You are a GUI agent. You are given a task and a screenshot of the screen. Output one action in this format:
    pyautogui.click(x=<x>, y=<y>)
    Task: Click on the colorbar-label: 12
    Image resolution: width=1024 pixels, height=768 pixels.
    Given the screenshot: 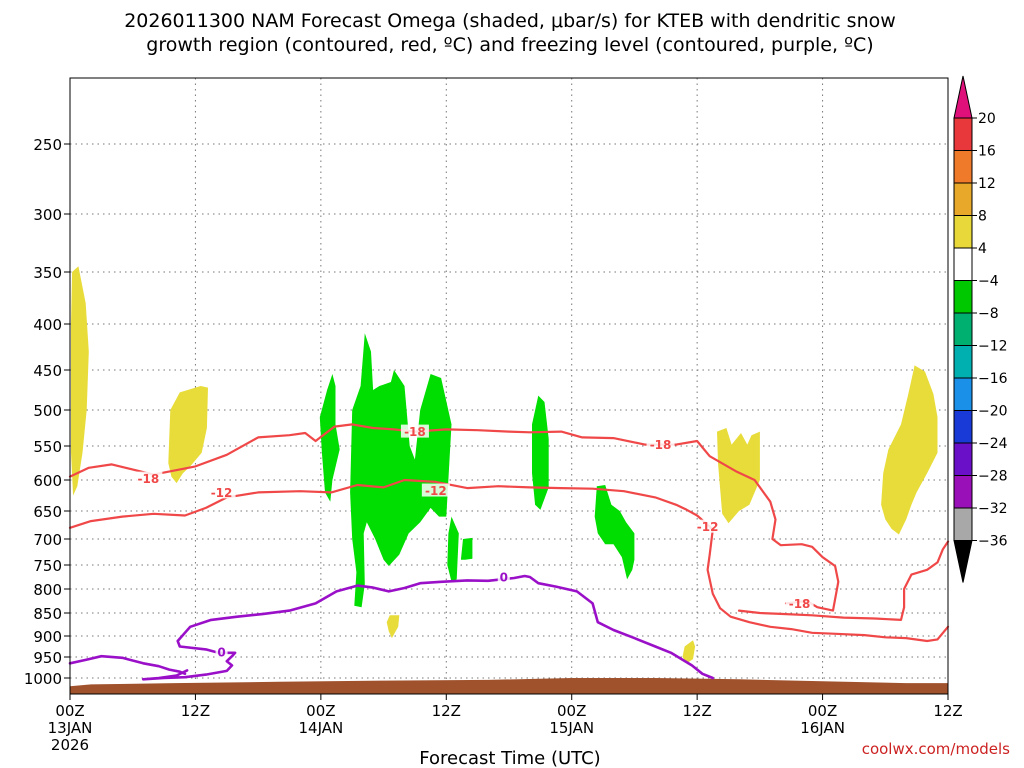 What is the action you would take?
    pyautogui.click(x=987, y=184)
    